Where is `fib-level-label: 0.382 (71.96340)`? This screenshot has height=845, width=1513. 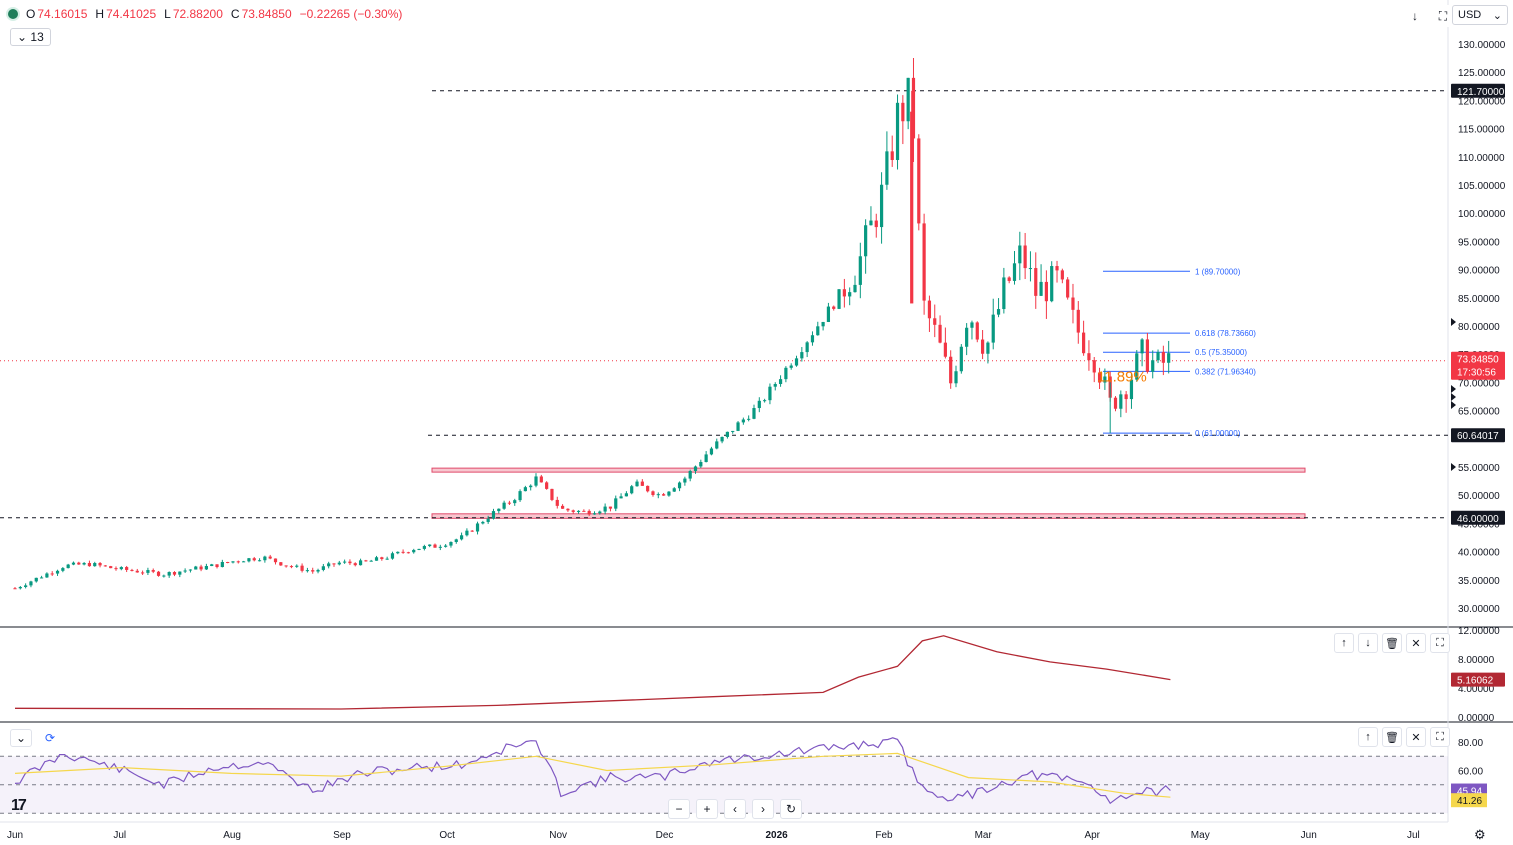
fib-level-label: 0.382 (71.96340) is located at coordinates (1225, 371).